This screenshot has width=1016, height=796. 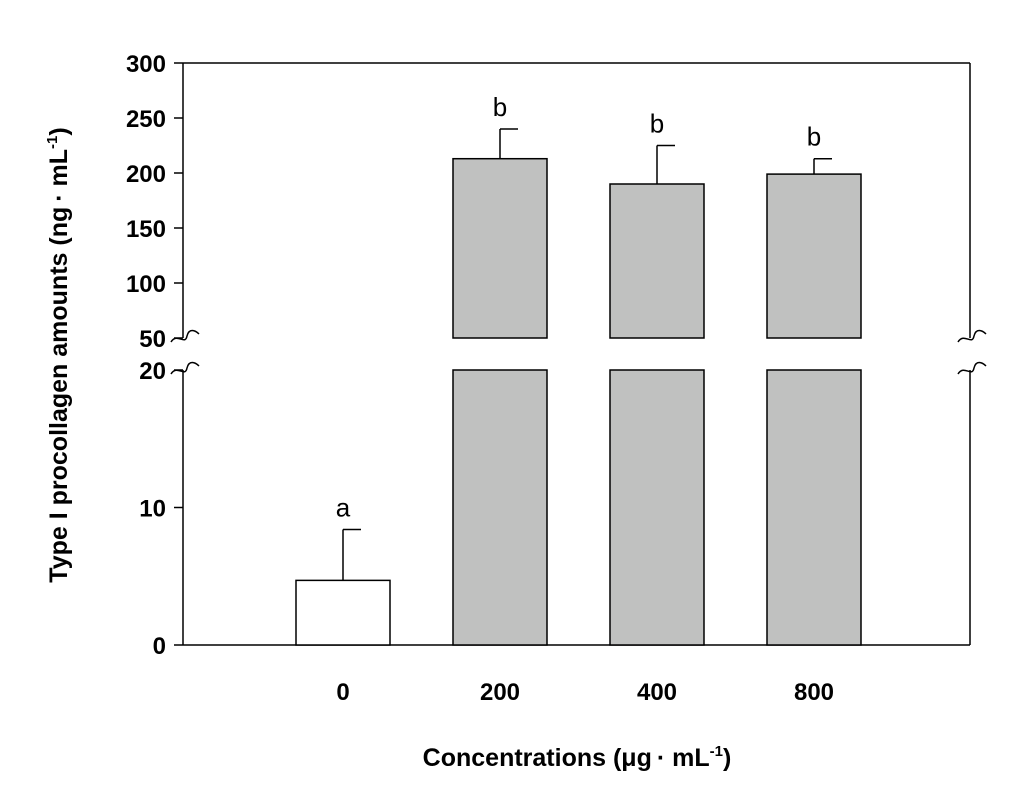 What do you see at coordinates (657, 124) in the screenshot?
I see `significance-label-400: b` at bounding box center [657, 124].